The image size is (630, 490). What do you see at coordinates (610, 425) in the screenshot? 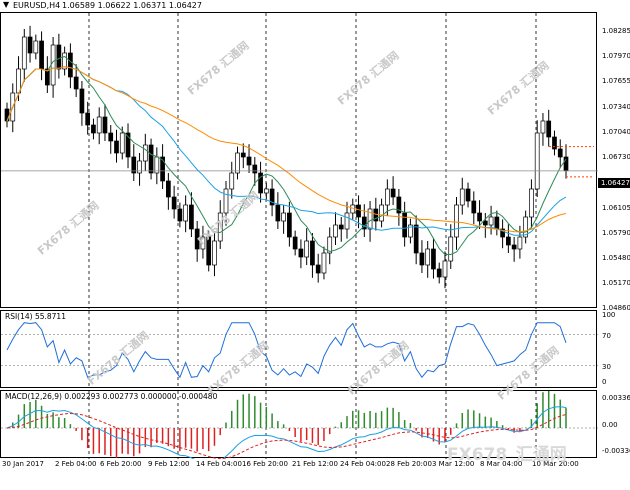
I see `macd-tick: 0.00` at bounding box center [610, 425].